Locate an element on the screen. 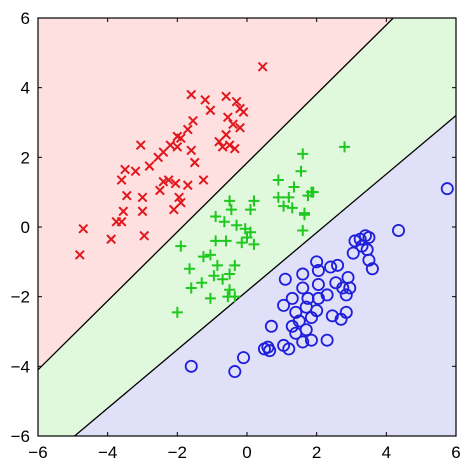 The width and height of the screenshot is (473, 471). x-tick-labels: −6 −4 −2 0 2 4 6 is located at coordinates (244, 452).